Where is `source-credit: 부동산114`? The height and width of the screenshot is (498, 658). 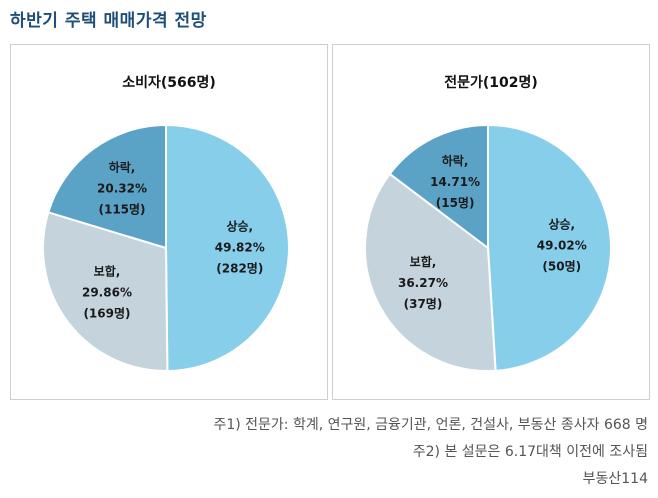 source-credit: 부동산114 is located at coordinates (615, 479).